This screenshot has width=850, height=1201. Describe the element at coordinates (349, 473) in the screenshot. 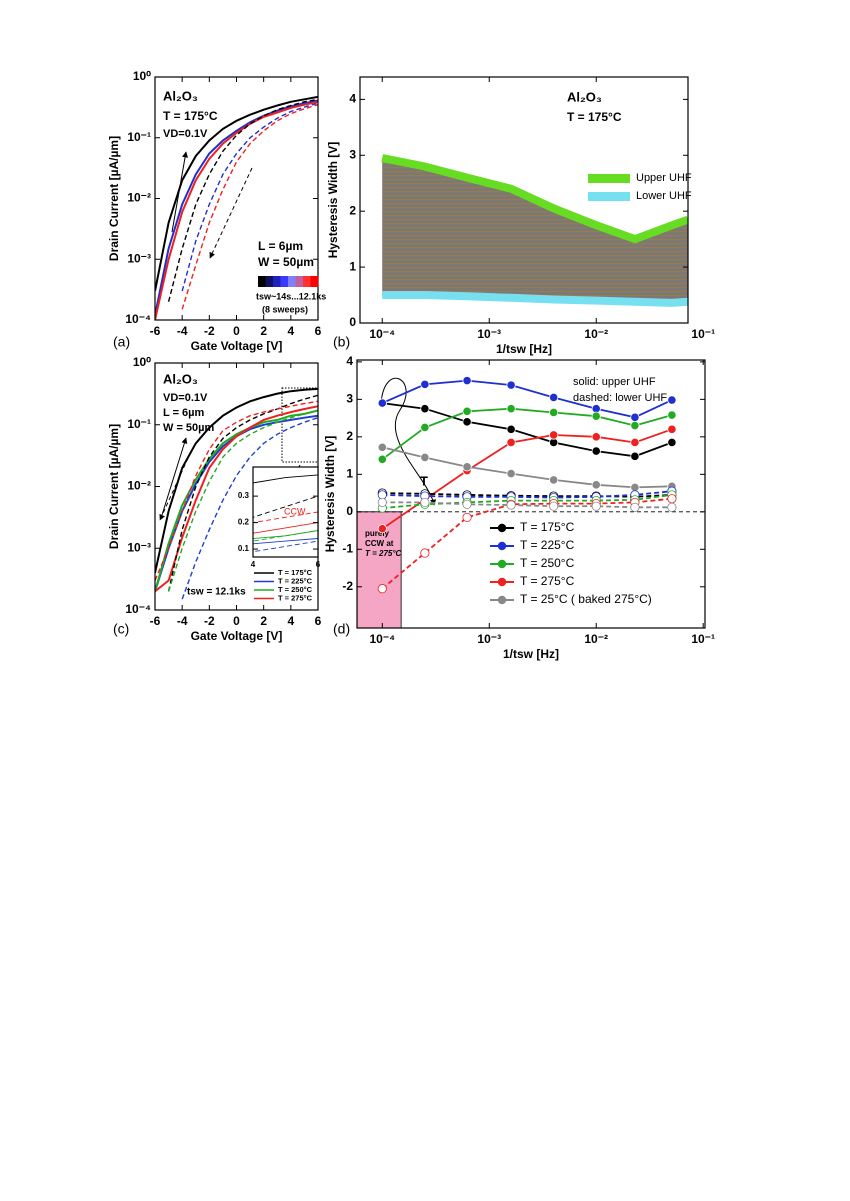

I see `y-tick-label: 1` at that location.